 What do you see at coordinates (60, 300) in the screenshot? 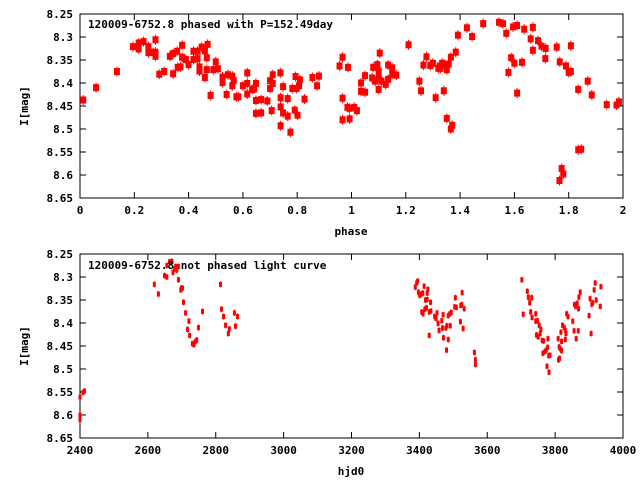
I see `y-tick-label: 8.35` at bounding box center [60, 300].